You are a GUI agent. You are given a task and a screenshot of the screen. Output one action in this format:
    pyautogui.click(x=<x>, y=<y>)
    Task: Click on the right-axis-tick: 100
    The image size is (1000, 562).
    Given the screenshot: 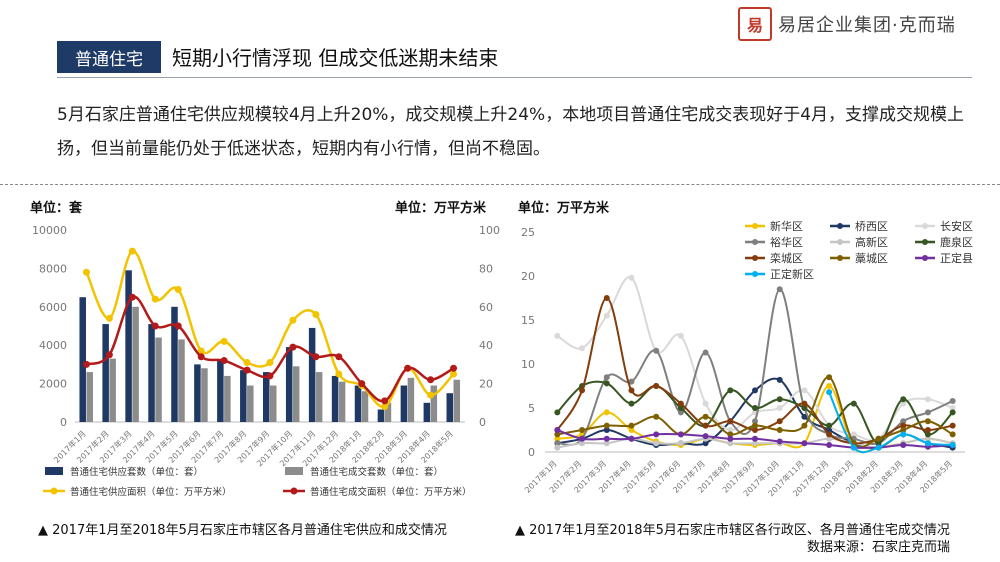 What is the action you would take?
    pyautogui.click(x=489, y=230)
    